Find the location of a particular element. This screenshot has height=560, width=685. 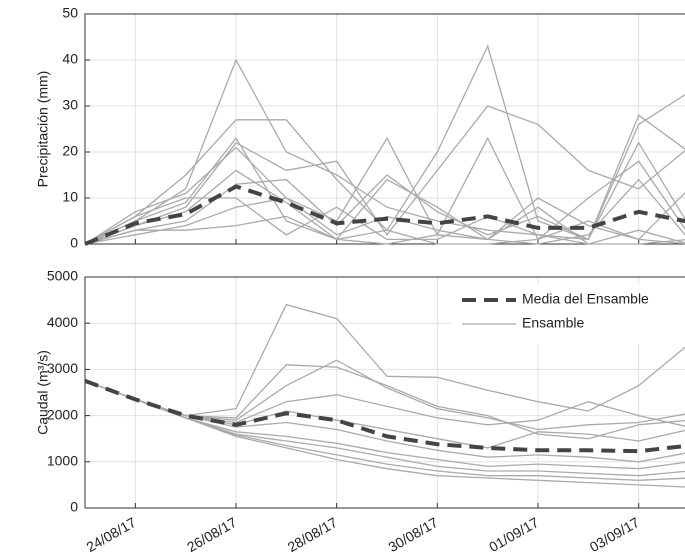

y-tick-label: 4000 is located at coordinates (62, 322).